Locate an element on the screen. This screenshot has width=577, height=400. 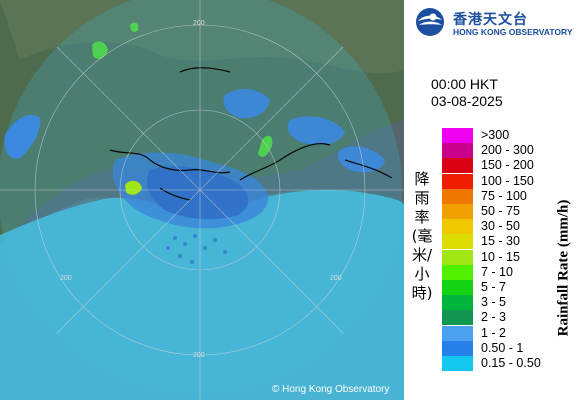
legend-label: 1 - 2 is located at coordinates (494, 332).